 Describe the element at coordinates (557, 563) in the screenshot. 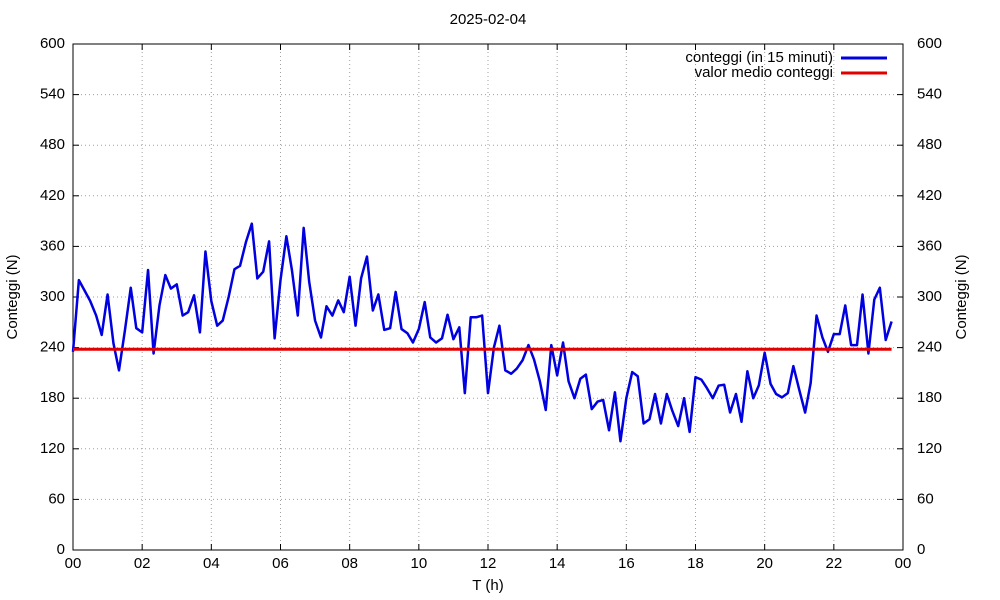

I see `x-tick-label: 14` at that location.